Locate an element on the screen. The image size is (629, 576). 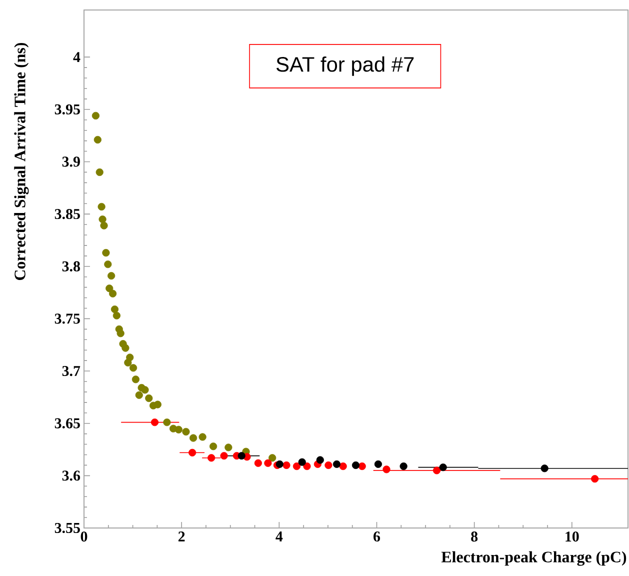
x-axis-title: Electron-peak Charge (pC) is located at coordinates (533, 558).